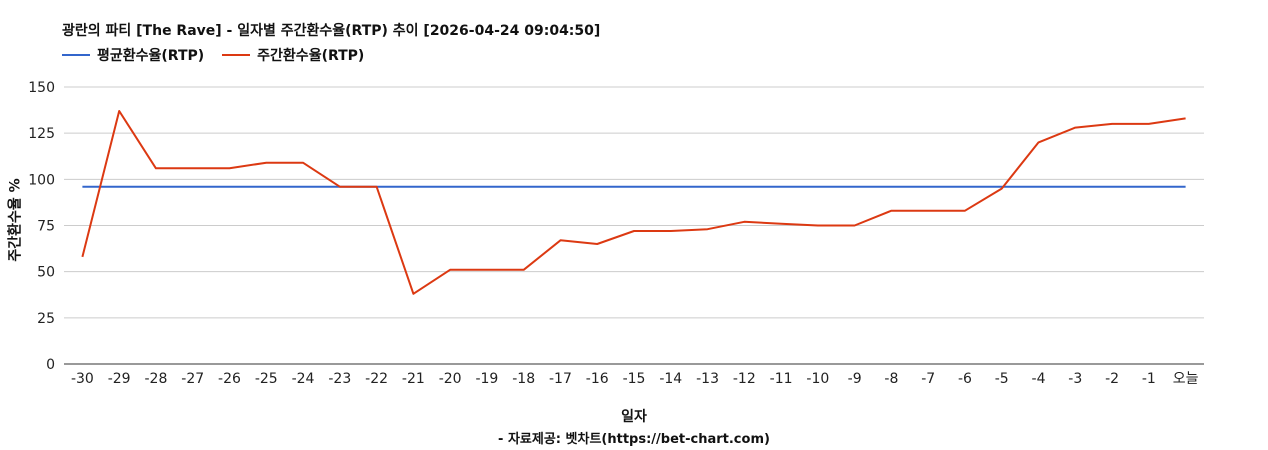 This screenshot has height=450, width=1268. I want to click on y-tick-label: 25, so click(46, 319).